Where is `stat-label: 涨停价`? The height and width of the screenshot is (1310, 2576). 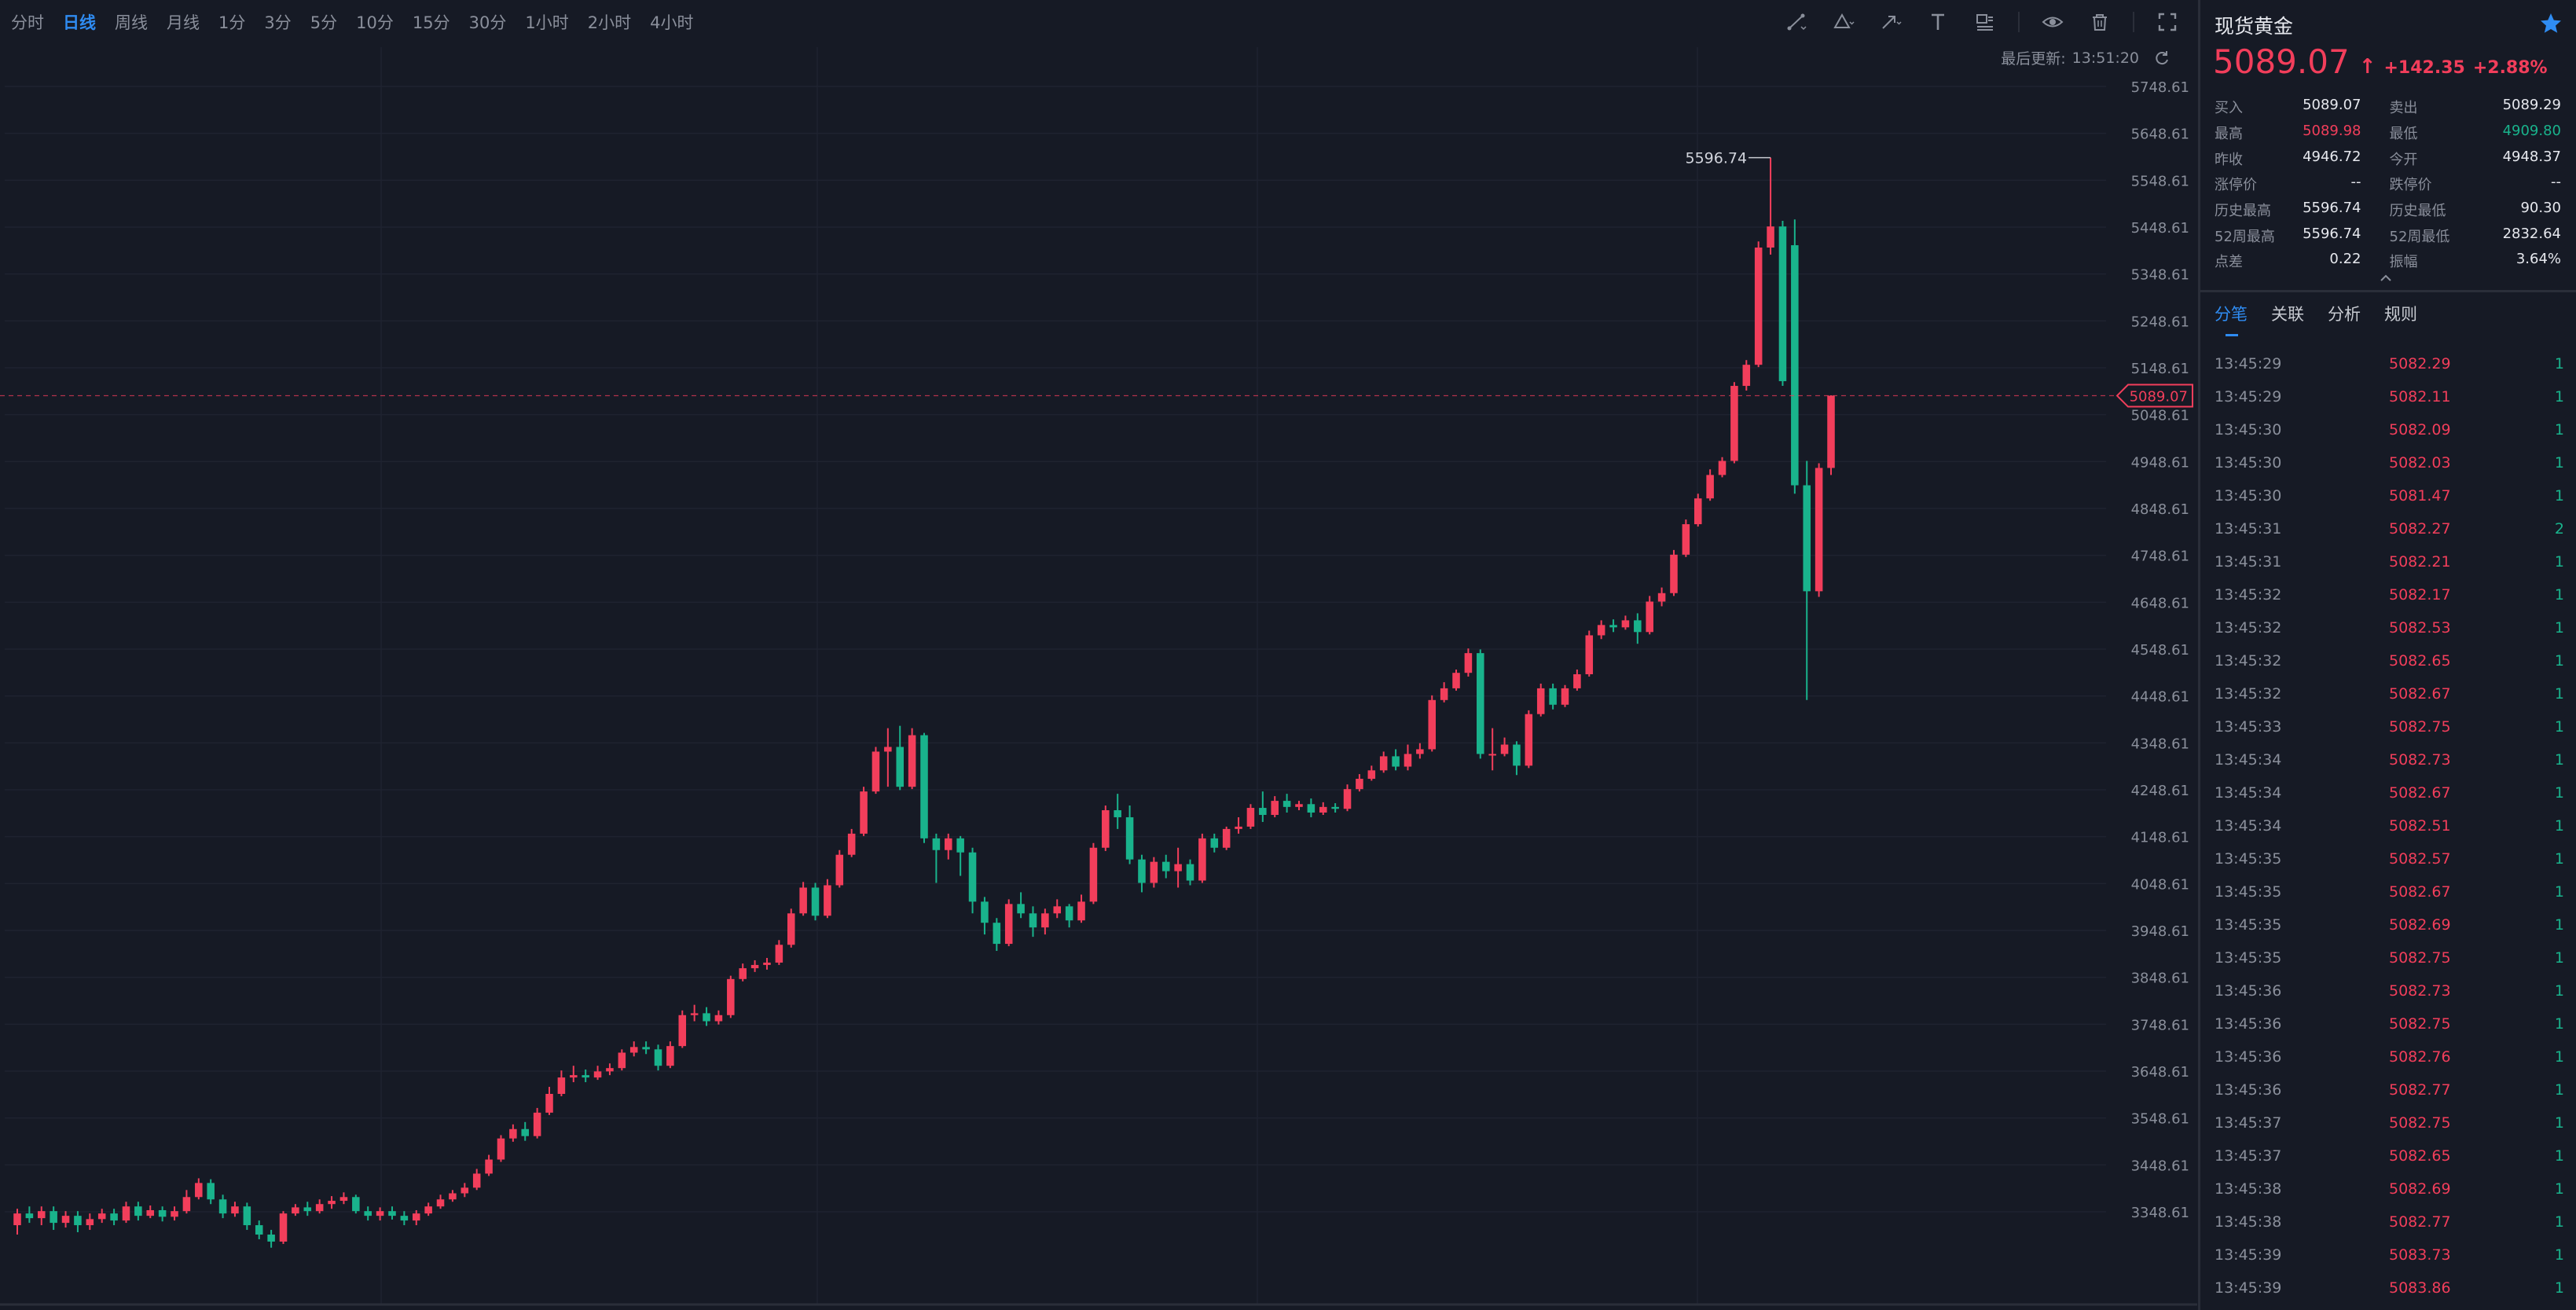 stat-label: 涨停价 is located at coordinates (2236, 185).